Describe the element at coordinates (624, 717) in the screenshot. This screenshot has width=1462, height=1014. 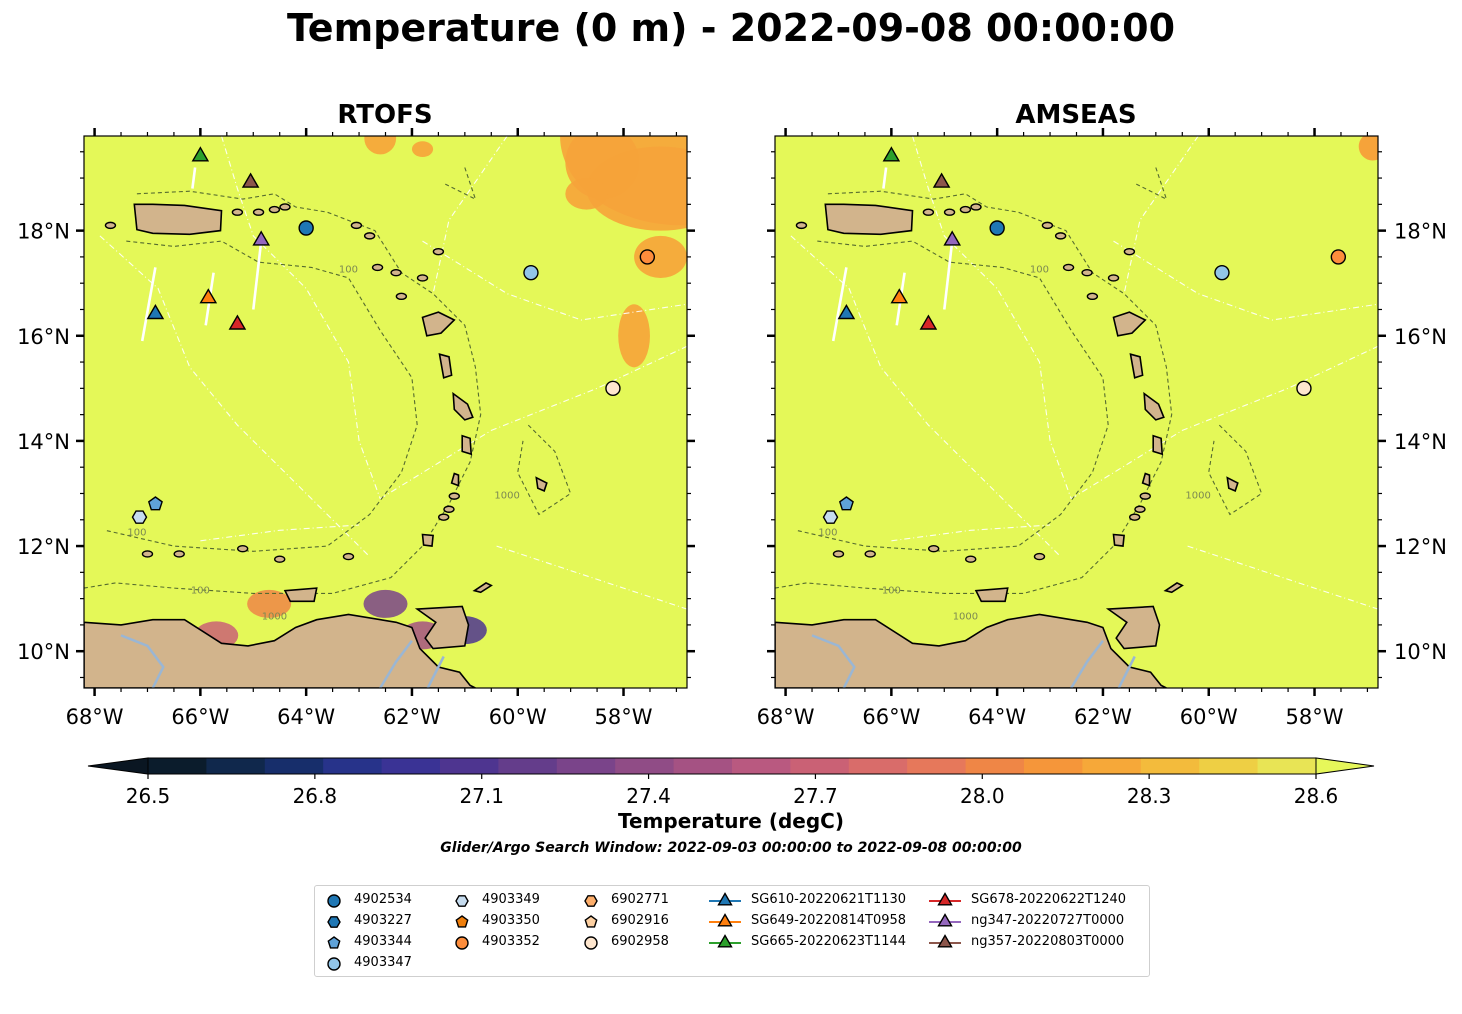
I see `x-tick-label: 58°W` at that location.